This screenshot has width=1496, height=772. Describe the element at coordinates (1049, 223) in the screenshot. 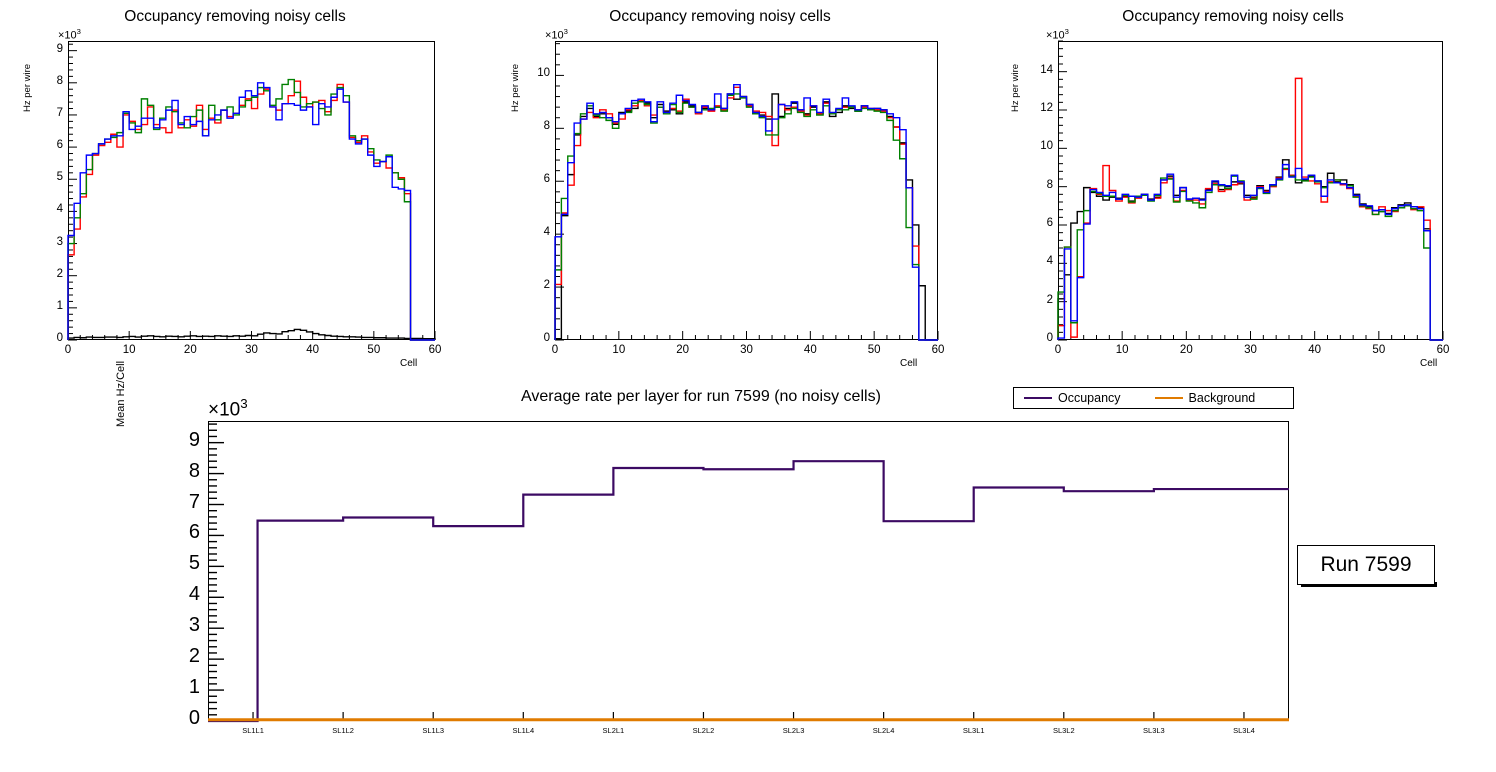

I see `panel3-ytick: 6` at that location.